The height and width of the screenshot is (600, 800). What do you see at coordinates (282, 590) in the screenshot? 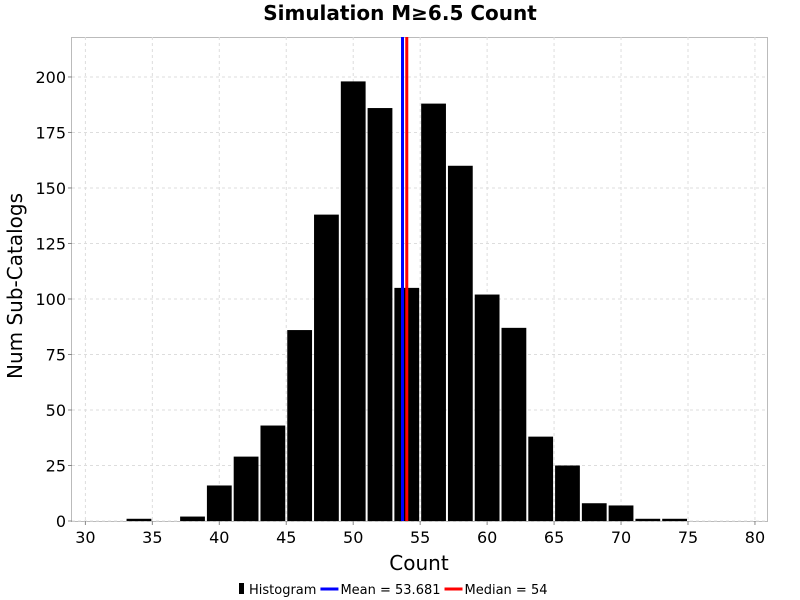
I see `legend-label: Histogram` at bounding box center [282, 590].